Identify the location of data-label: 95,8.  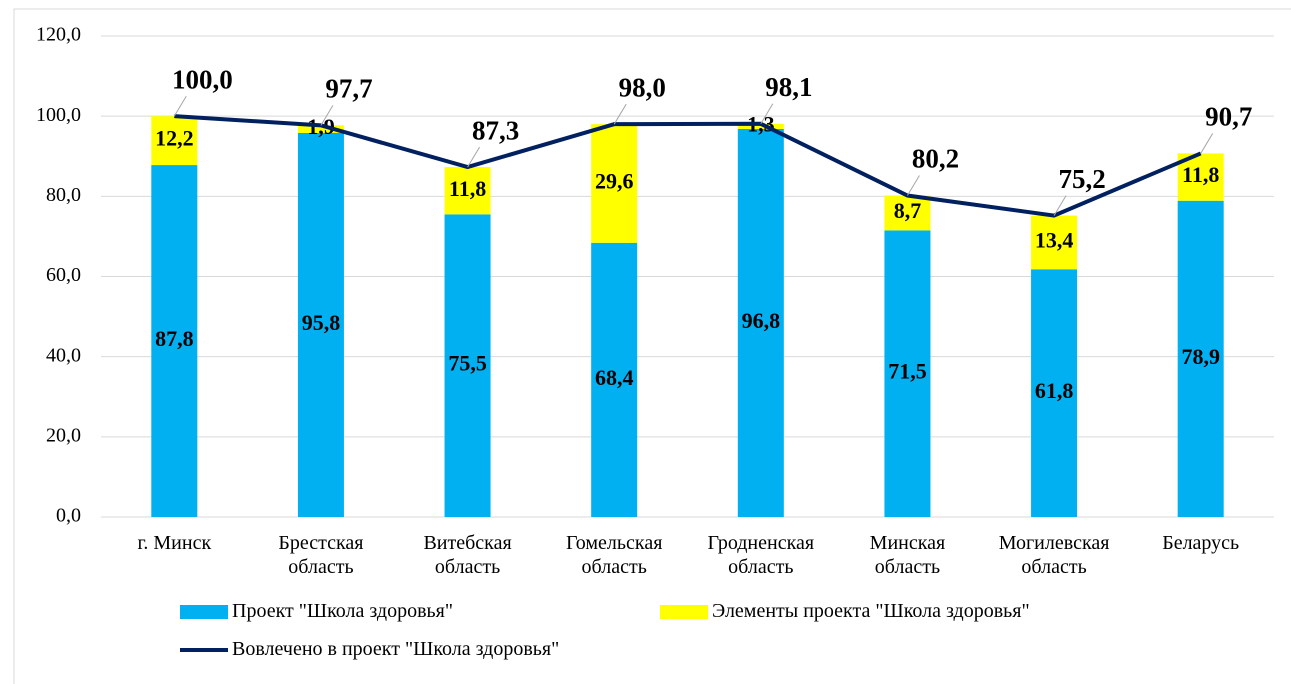
(321, 322).